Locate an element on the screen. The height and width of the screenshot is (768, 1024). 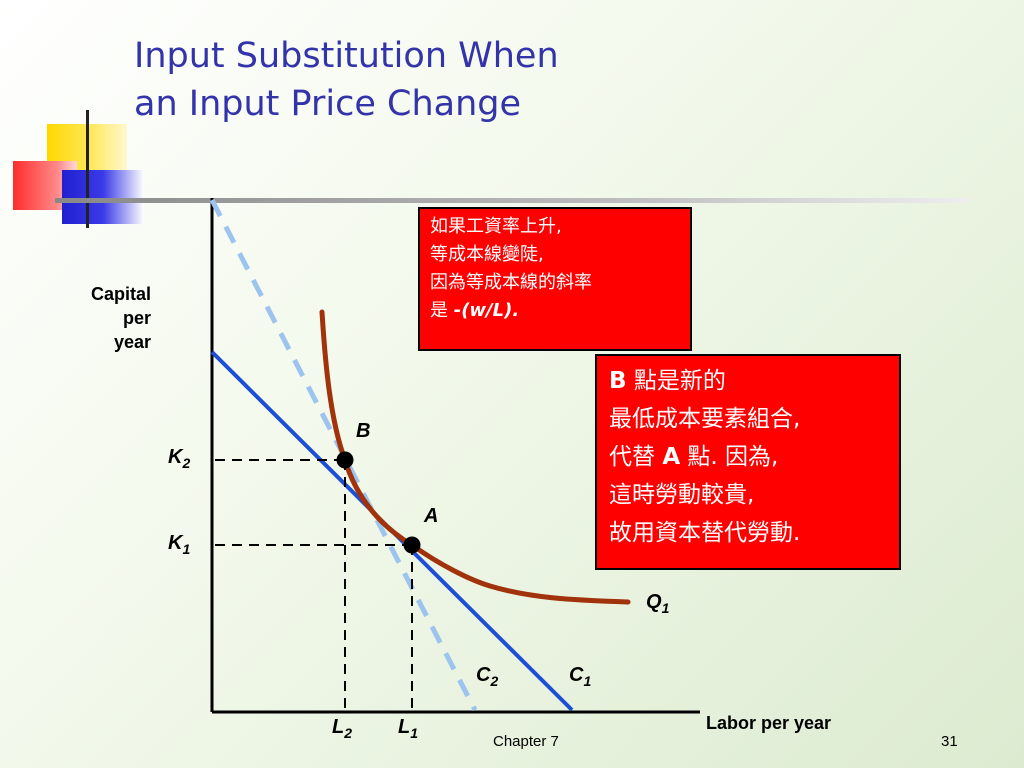
l2-label: L2 is located at coordinates (342, 728).